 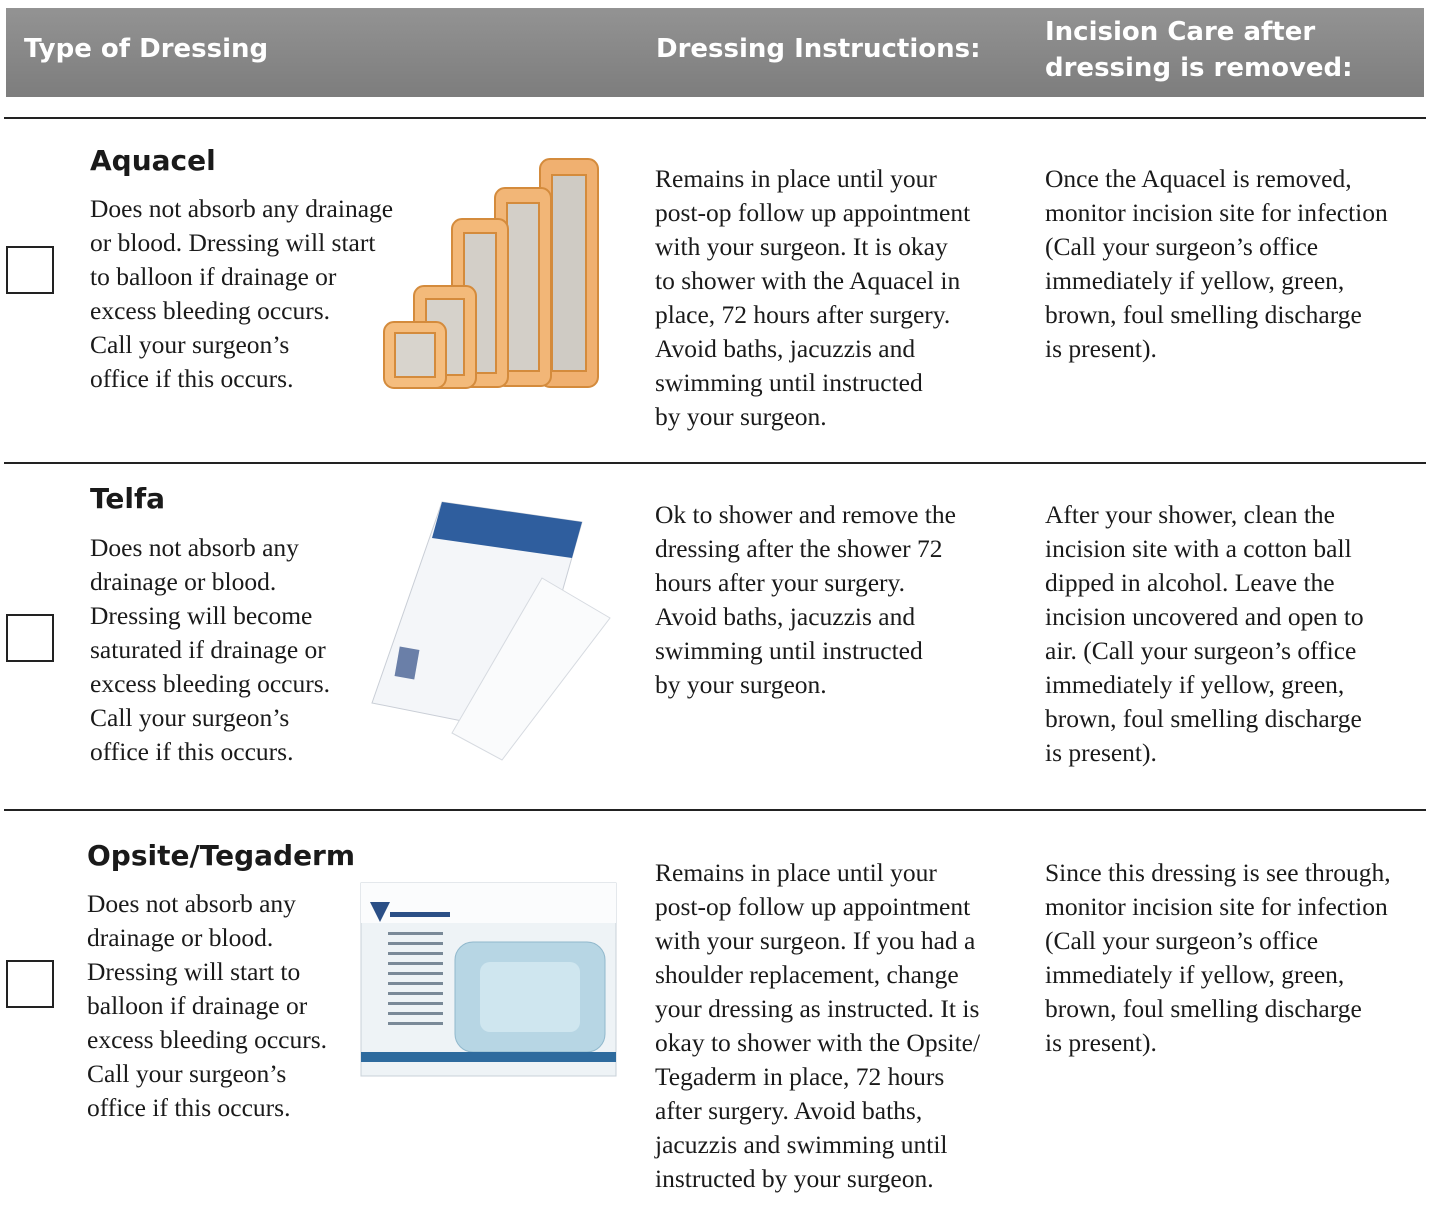 What do you see at coordinates (1199, 68) in the screenshot?
I see `header-care-line: dressing is removed:` at bounding box center [1199, 68].